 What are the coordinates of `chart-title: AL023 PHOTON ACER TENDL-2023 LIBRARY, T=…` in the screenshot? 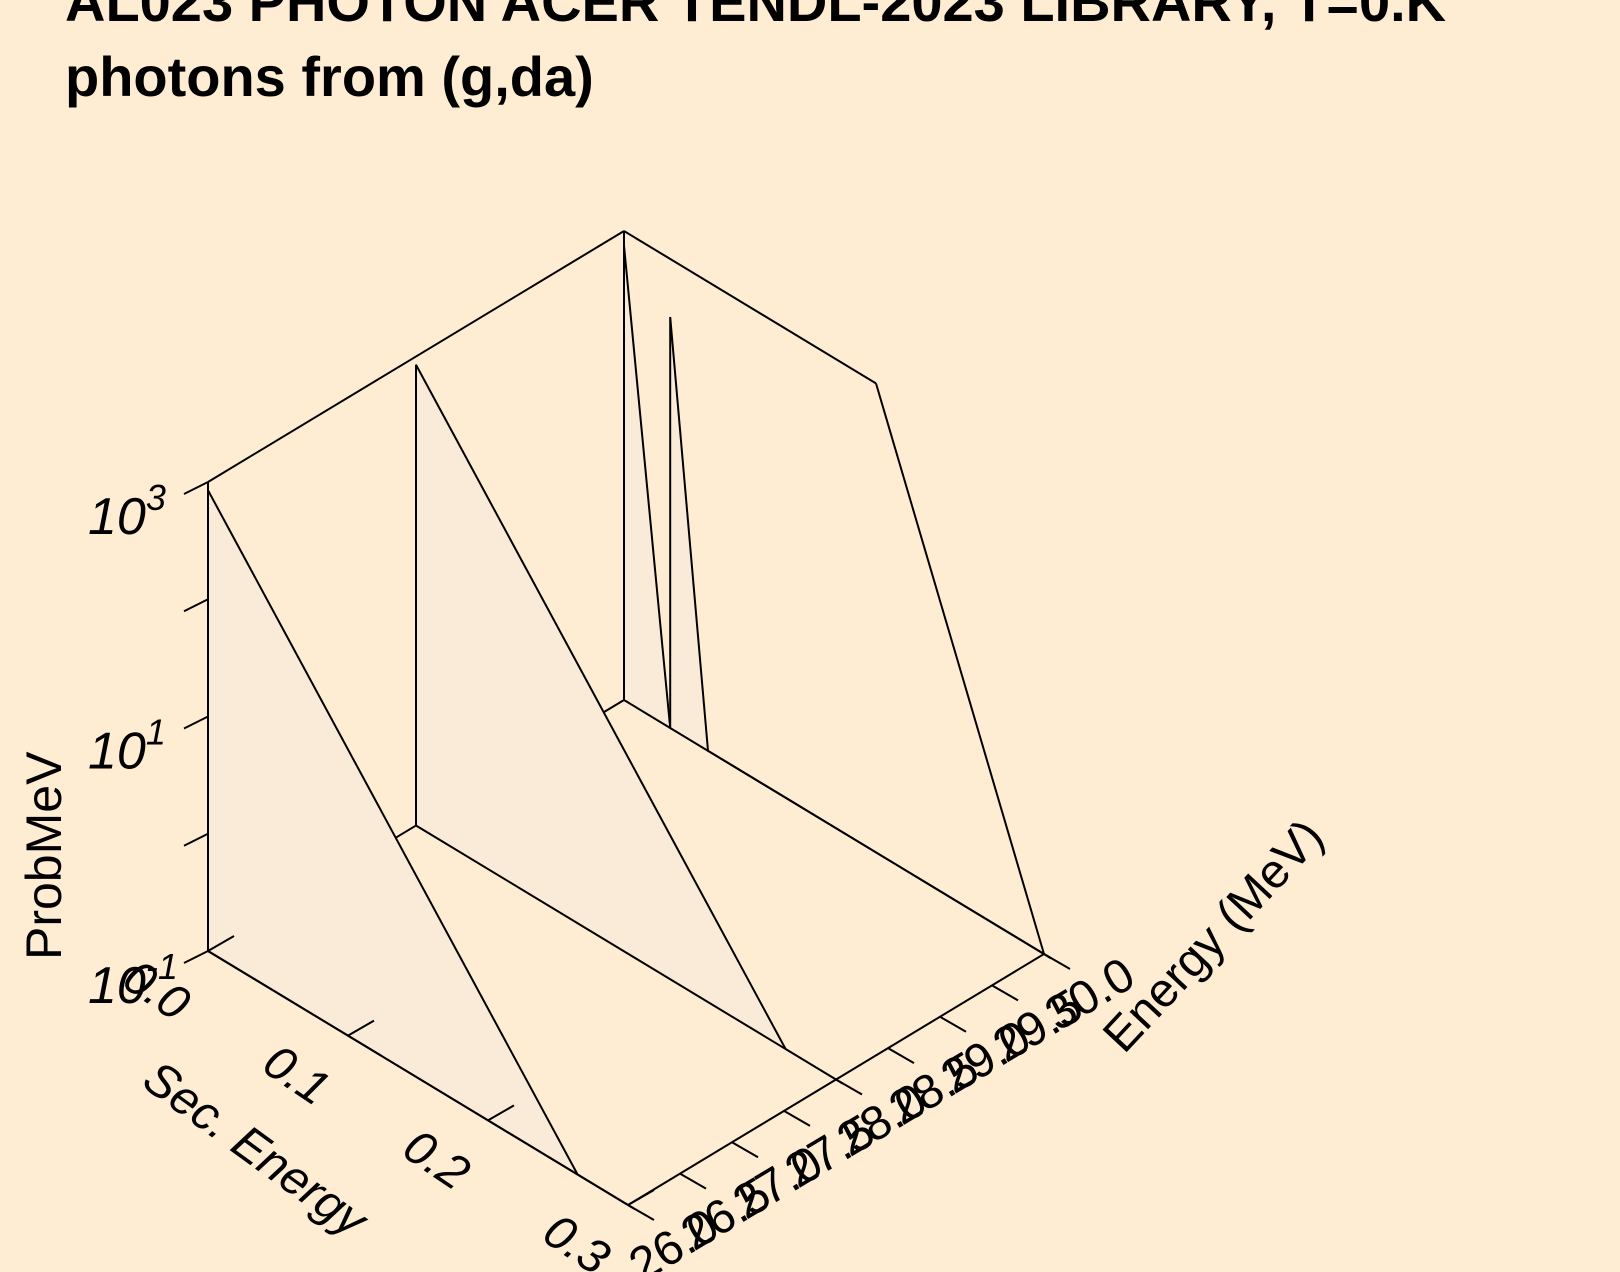 It's located at (755, 57).